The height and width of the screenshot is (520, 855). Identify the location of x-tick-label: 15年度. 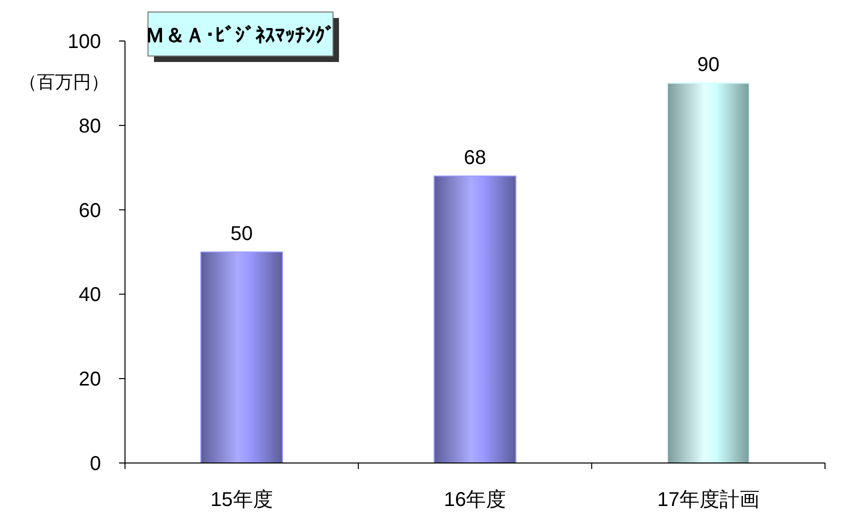
(241, 500).